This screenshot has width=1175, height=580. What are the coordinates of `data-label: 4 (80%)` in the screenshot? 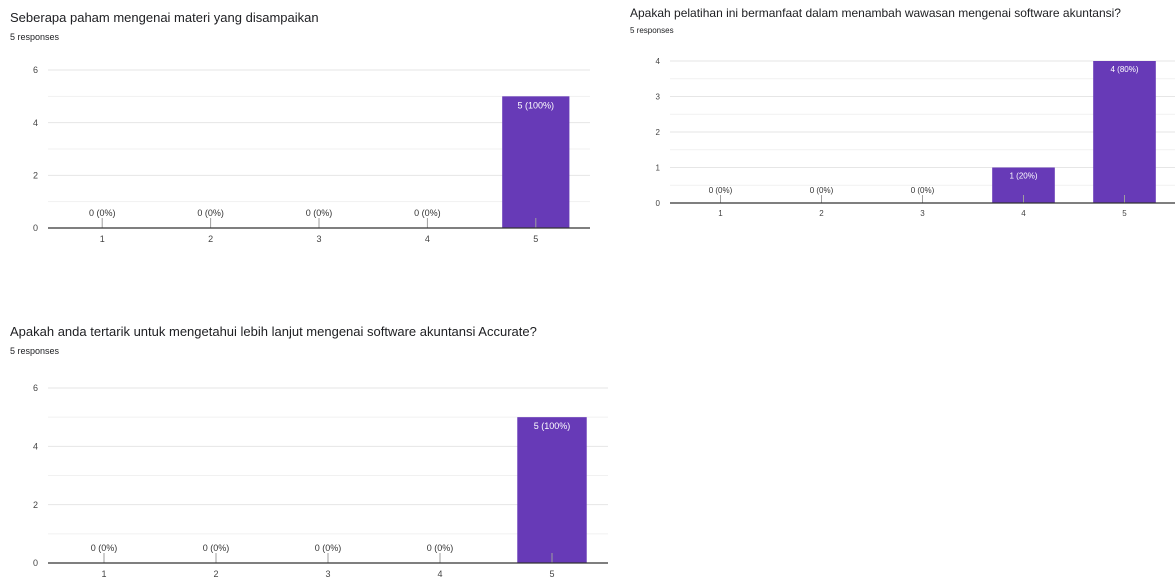 It's located at (1124, 69).